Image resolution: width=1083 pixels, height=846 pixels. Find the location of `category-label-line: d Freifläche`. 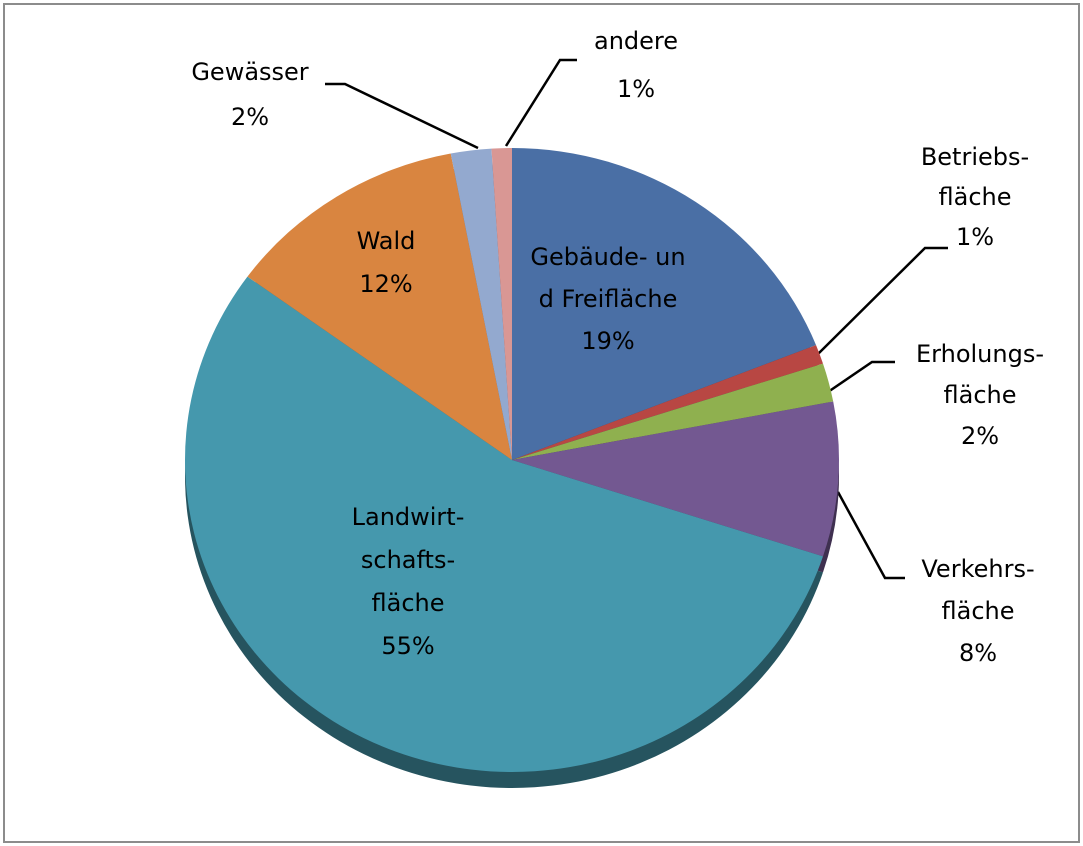

category-label-line: d Freifläche is located at coordinates (608, 299).